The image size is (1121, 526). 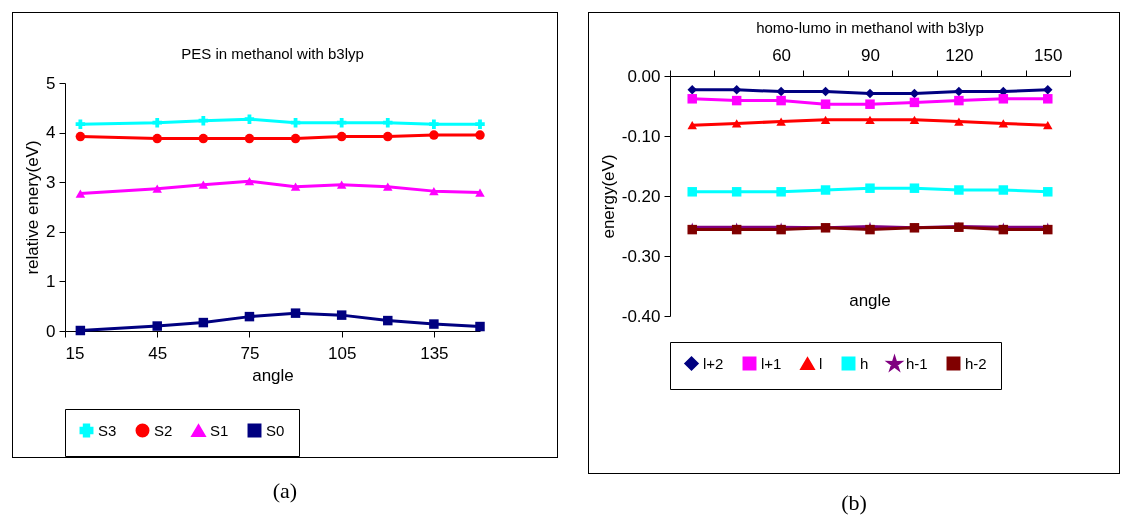 What do you see at coordinates (434, 353) in the screenshot?
I see `x-tick-label: 135` at bounding box center [434, 353].